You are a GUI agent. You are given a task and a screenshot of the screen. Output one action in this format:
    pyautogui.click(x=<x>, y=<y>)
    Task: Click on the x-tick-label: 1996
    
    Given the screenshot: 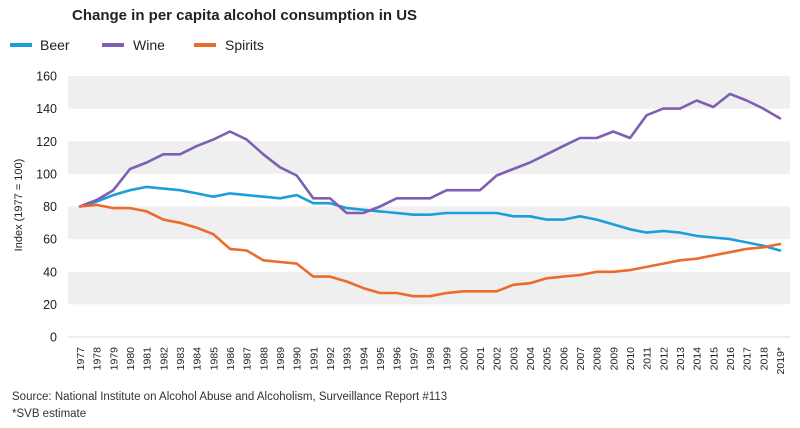 What is the action you would take?
    pyautogui.click(x=398, y=359)
    